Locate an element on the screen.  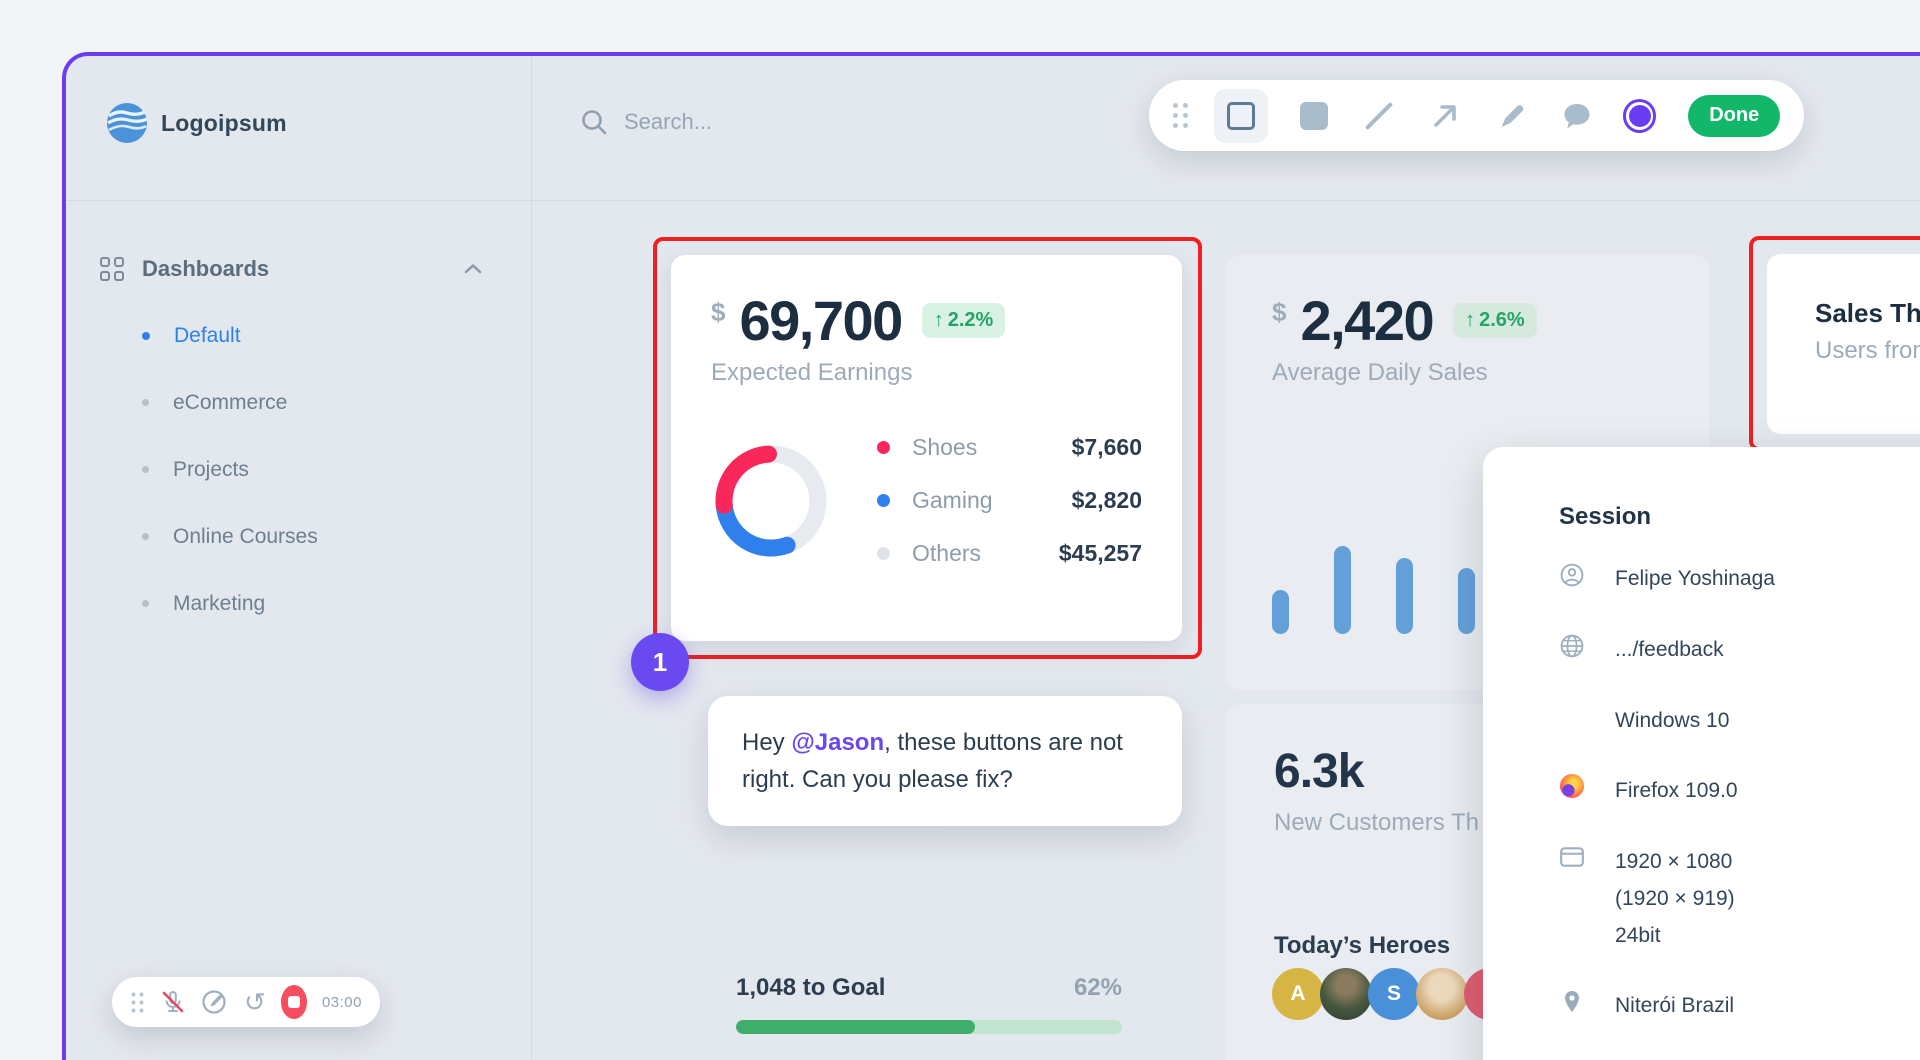
search-input is located at coordinates (774, 122).